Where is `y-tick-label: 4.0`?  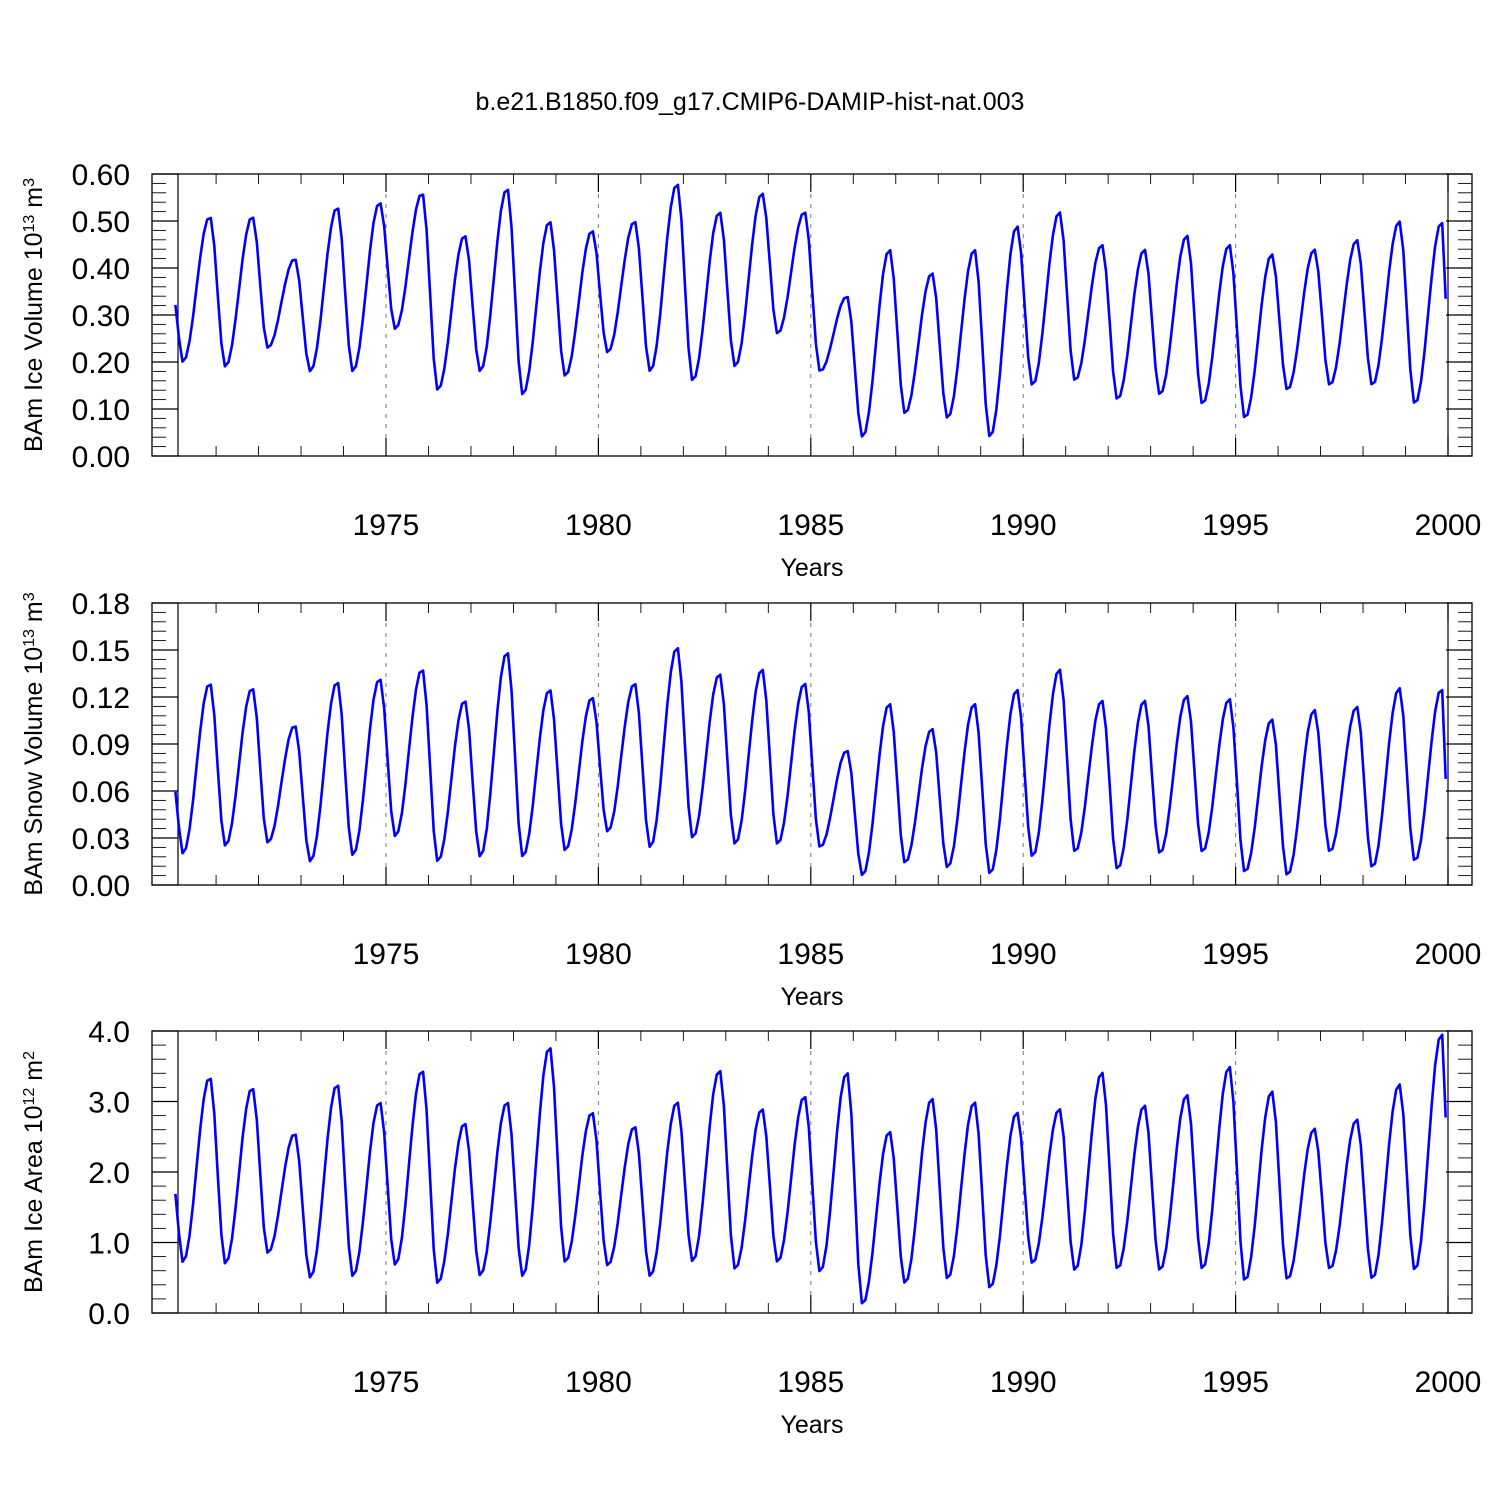
y-tick-label: 4.0 is located at coordinates (109, 1032).